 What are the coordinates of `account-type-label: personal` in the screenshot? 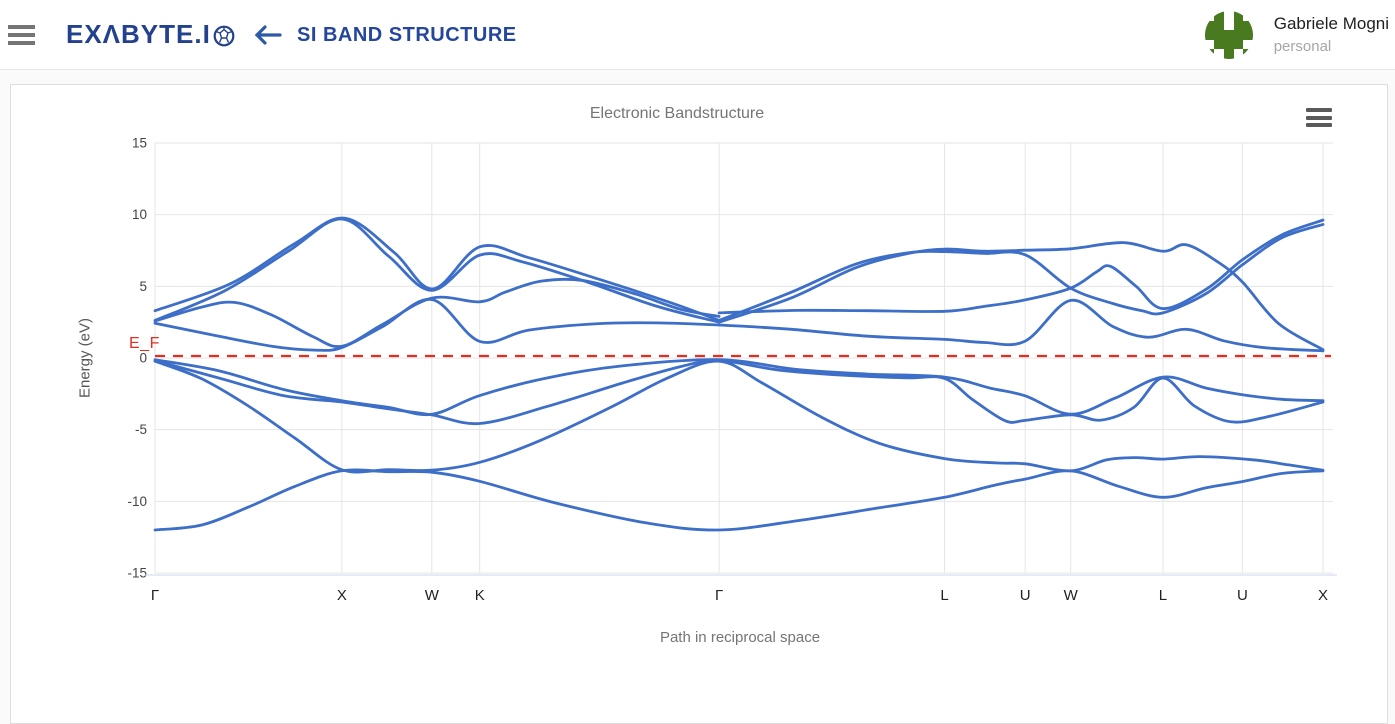 It's located at (1302, 46).